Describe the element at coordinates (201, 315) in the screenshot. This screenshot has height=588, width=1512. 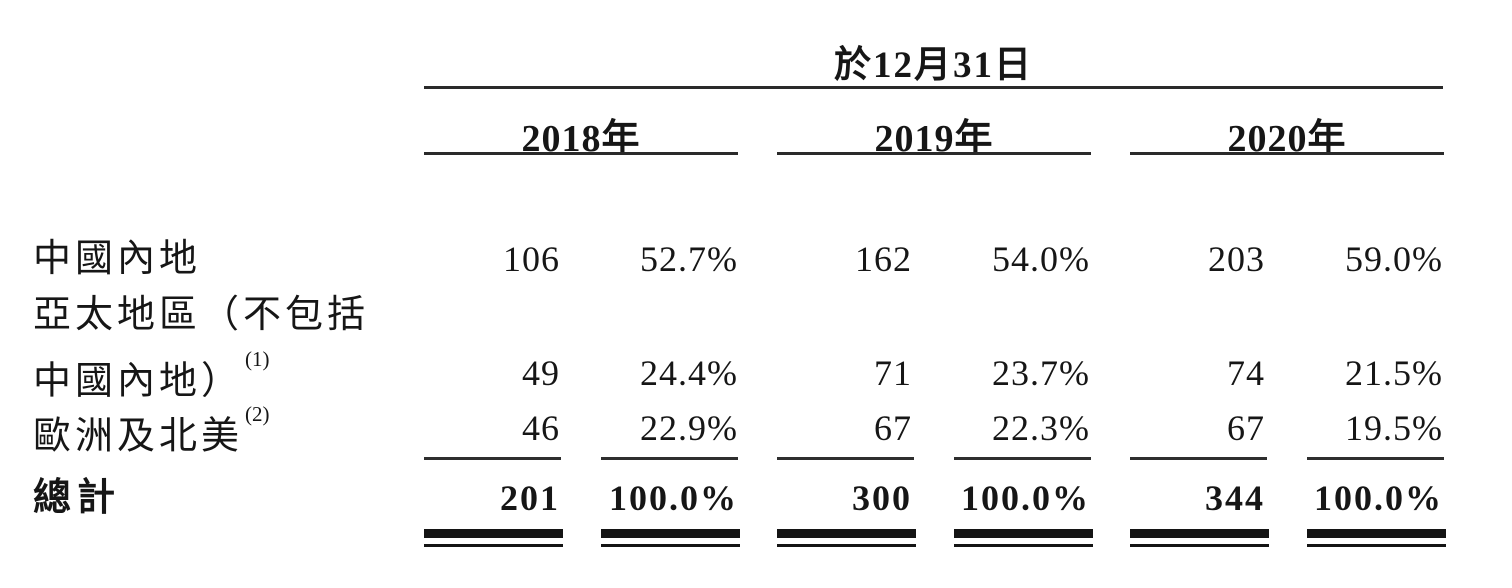
I see `row-label: 亞太地區（不包括` at that location.